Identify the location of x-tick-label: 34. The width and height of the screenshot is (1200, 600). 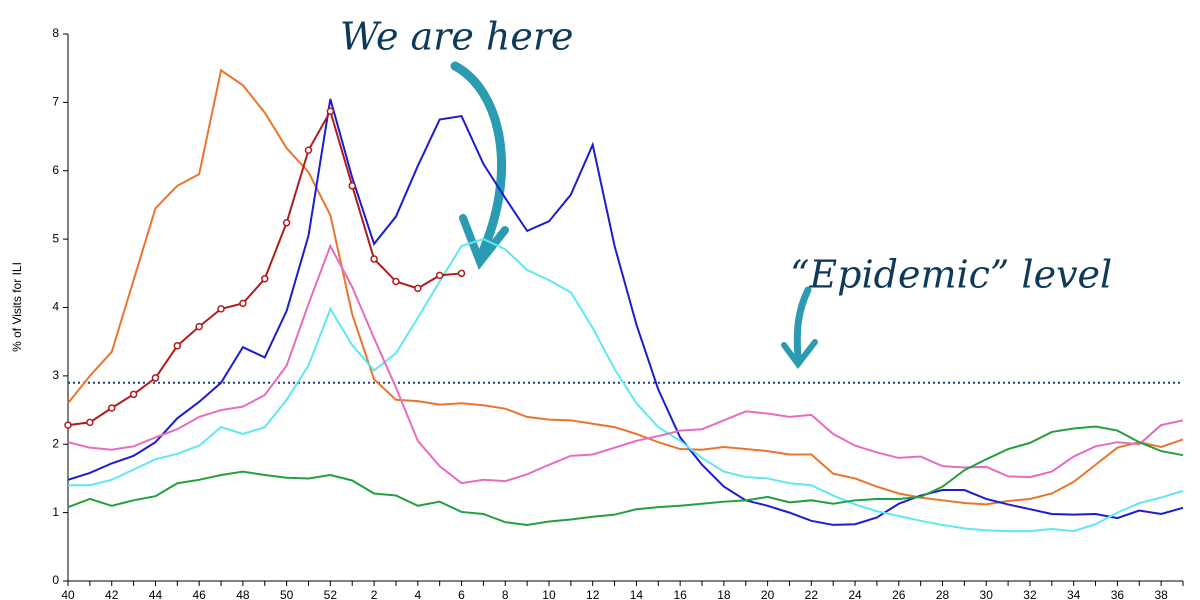
(1074, 594).